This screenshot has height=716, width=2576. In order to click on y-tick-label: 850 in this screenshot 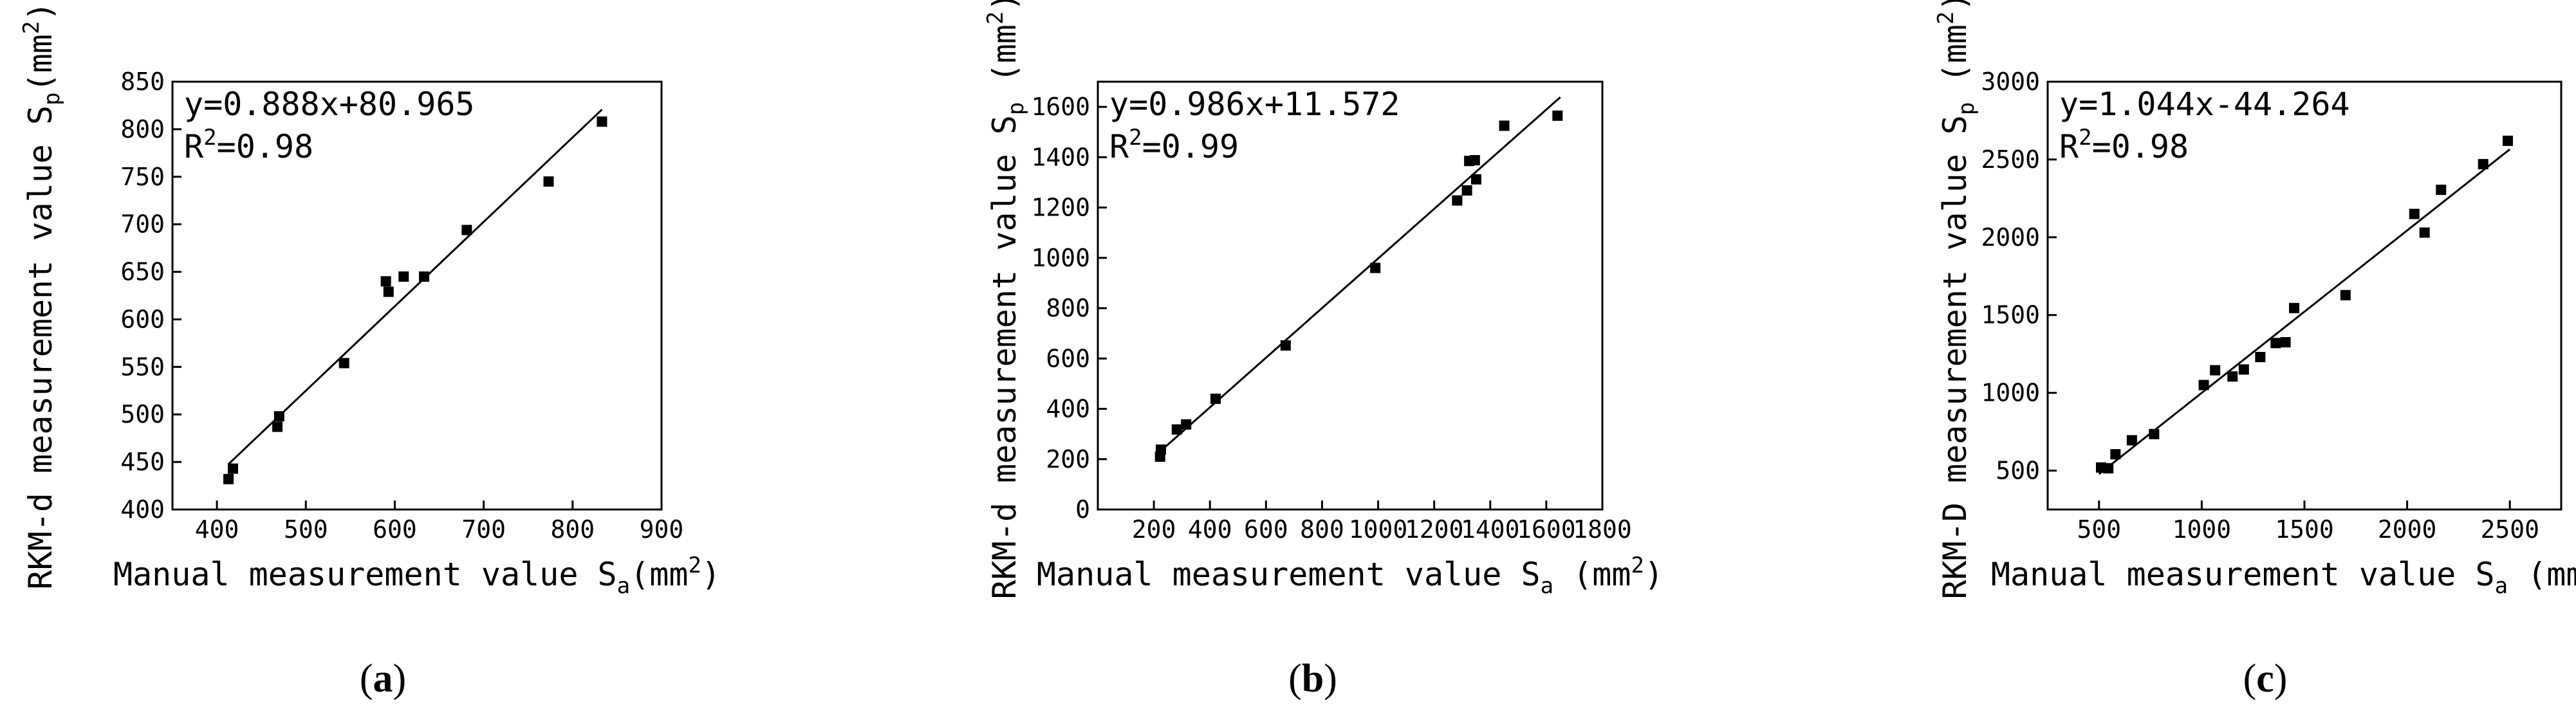, I will do `click(142, 82)`.